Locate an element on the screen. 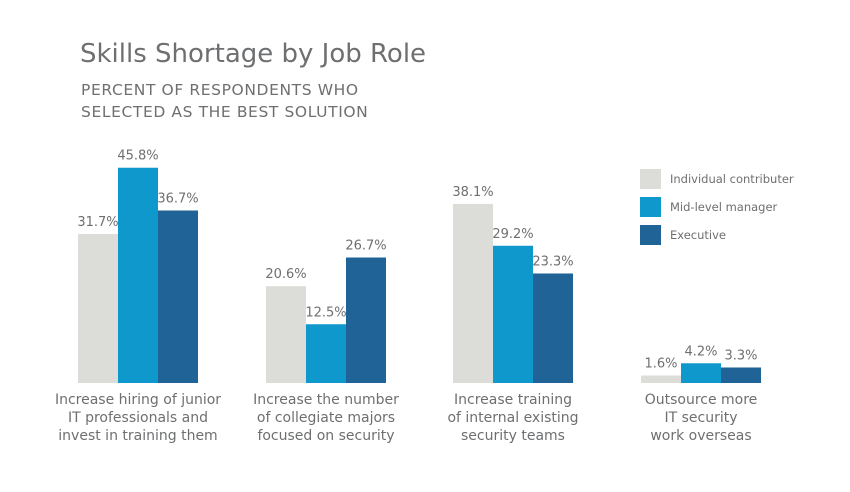  legend-label-0: Individual contributer is located at coordinates (732, 179).